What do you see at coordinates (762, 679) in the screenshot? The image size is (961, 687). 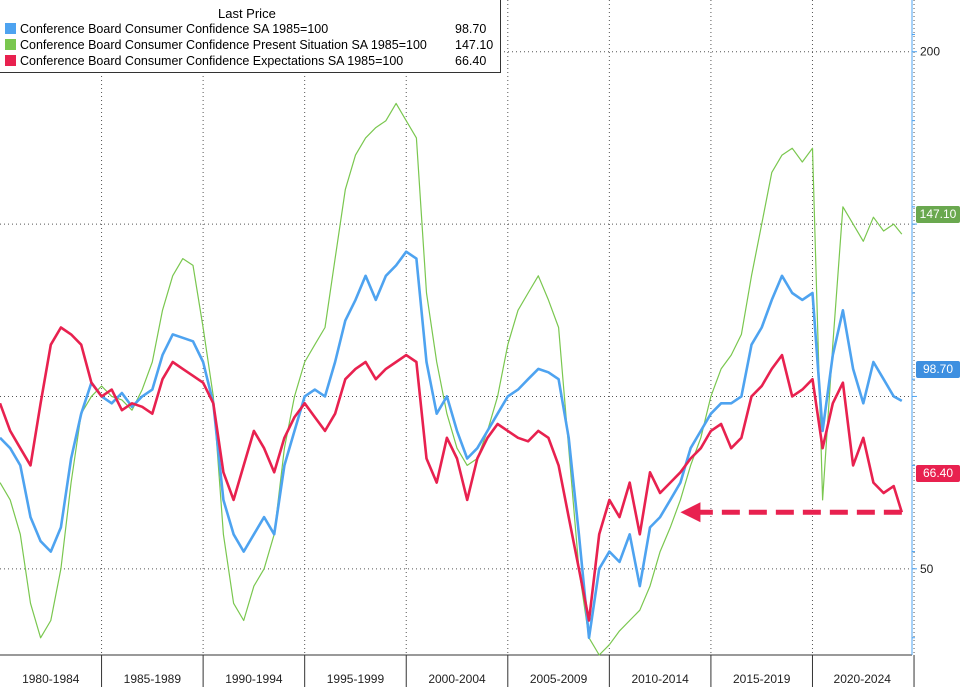 I see `x-tick-label: 2015-2019` at bounding box center [762, 679].